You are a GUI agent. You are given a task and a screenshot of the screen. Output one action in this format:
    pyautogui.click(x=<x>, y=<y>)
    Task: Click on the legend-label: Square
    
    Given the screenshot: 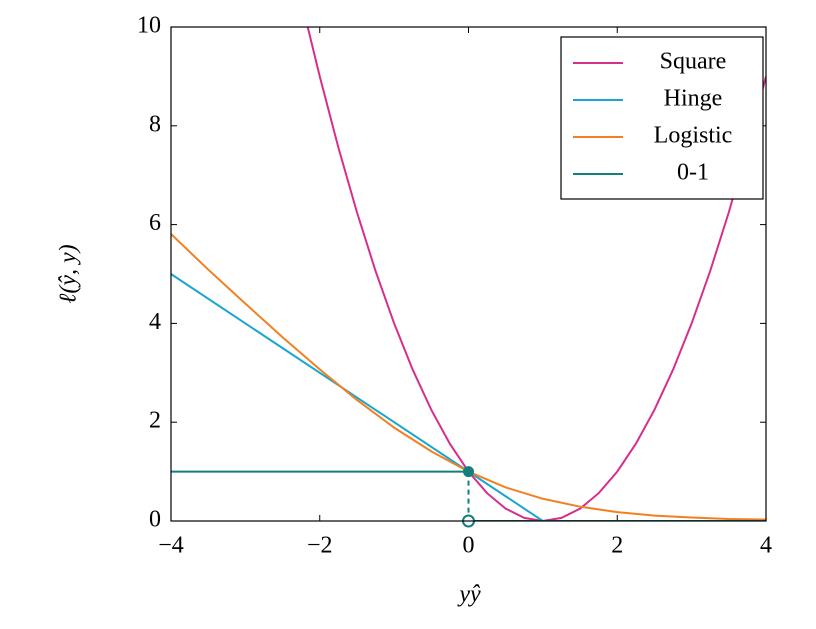 What is the action you would take?
    pyautogui.click(x=693, y=62)
    